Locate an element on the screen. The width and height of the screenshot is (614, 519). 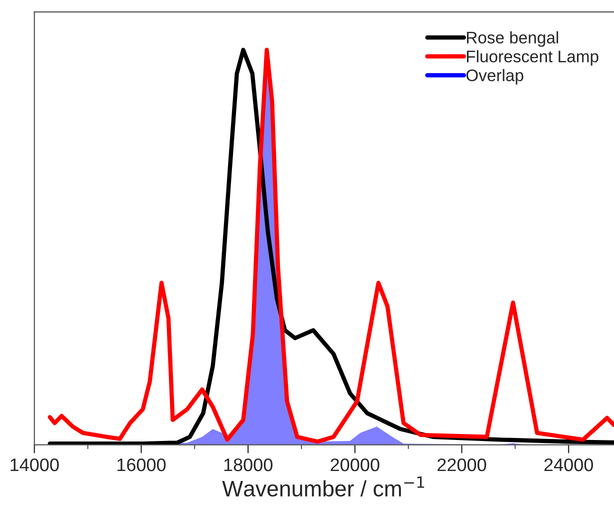
x-tick-label: 16000 is located at coordinates (142, 465).